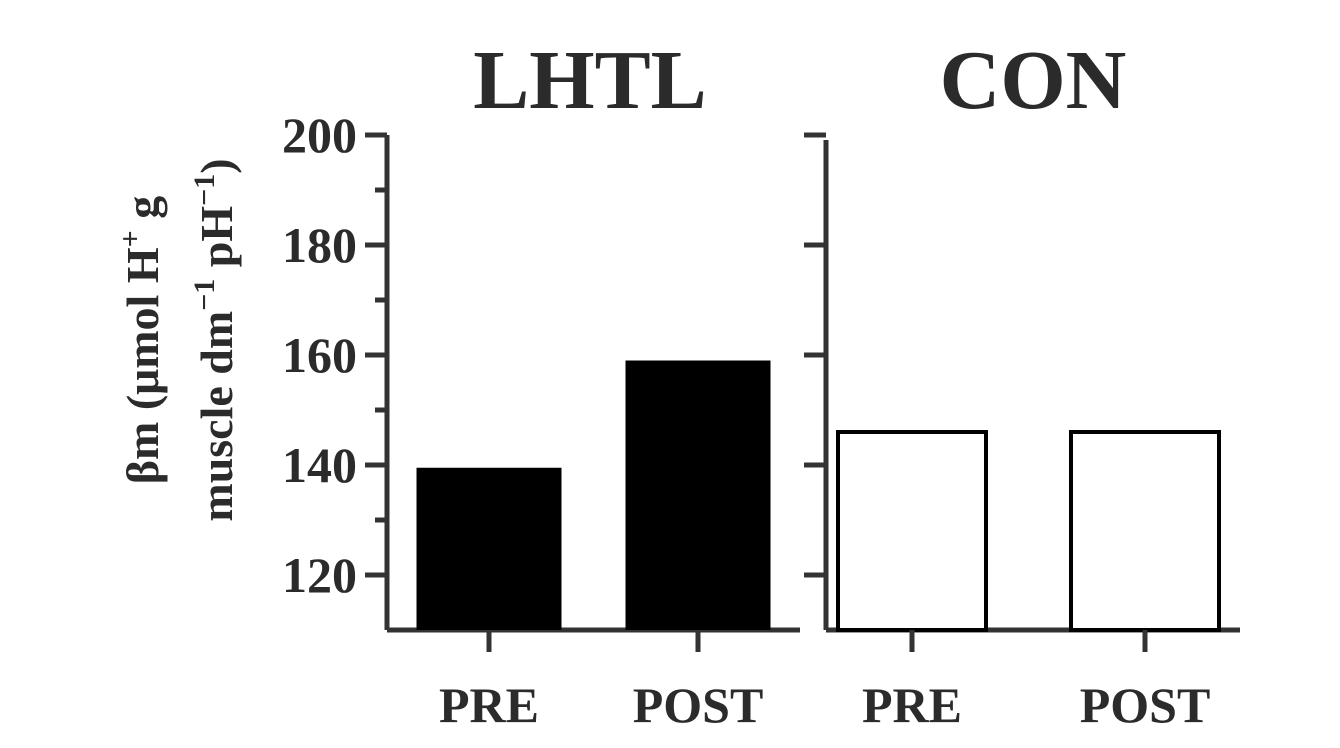 This screenshot has height=748, width=1340. I want to click on y-axis-label: βm (μmol H+ g muscle dm−1 pH−1), so click(178, 339).